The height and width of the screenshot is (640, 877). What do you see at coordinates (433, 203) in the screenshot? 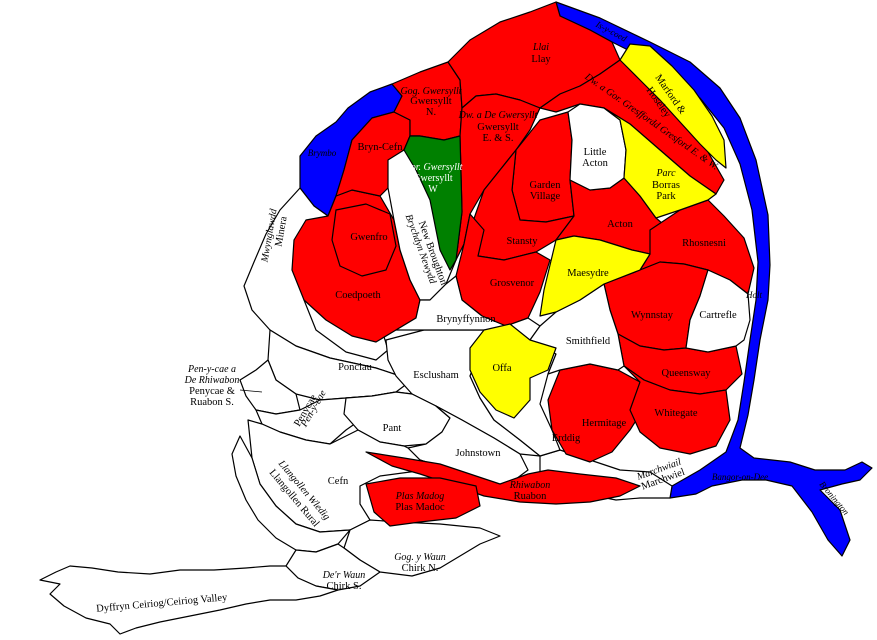
I see `ward-gwersyllt-w` at bounding box center [433, 203].